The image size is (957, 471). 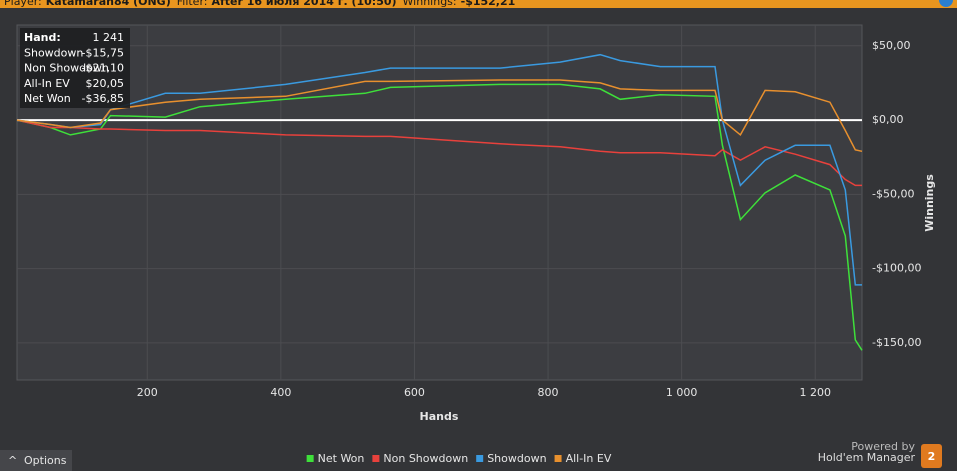 I want to click on x-tick-label: 1 000, so click(x=682, y=392).